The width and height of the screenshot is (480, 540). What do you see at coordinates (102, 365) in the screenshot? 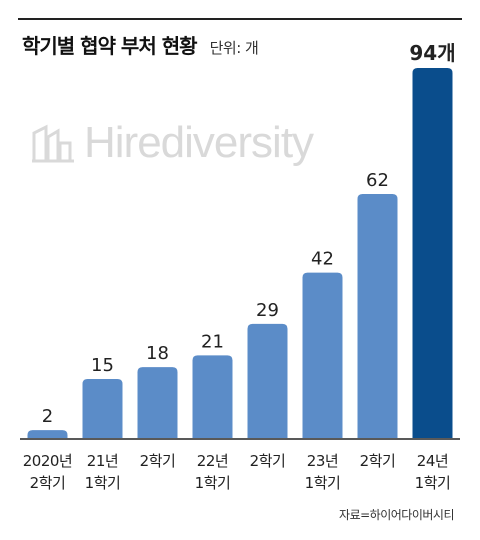
I see `bar-value-label: 15` at bounding box center [102, 365].